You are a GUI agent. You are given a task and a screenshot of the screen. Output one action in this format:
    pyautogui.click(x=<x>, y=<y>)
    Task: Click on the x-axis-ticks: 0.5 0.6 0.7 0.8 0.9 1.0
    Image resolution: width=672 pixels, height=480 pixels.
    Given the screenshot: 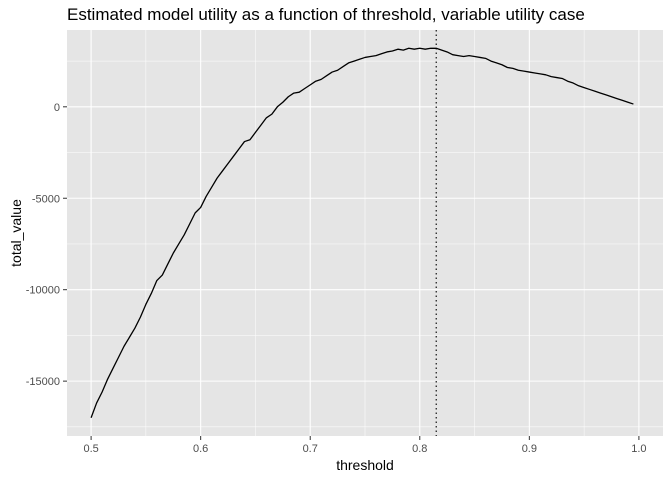 What is the action you would take?
    pyautogui.click(x=365, y=445)
    